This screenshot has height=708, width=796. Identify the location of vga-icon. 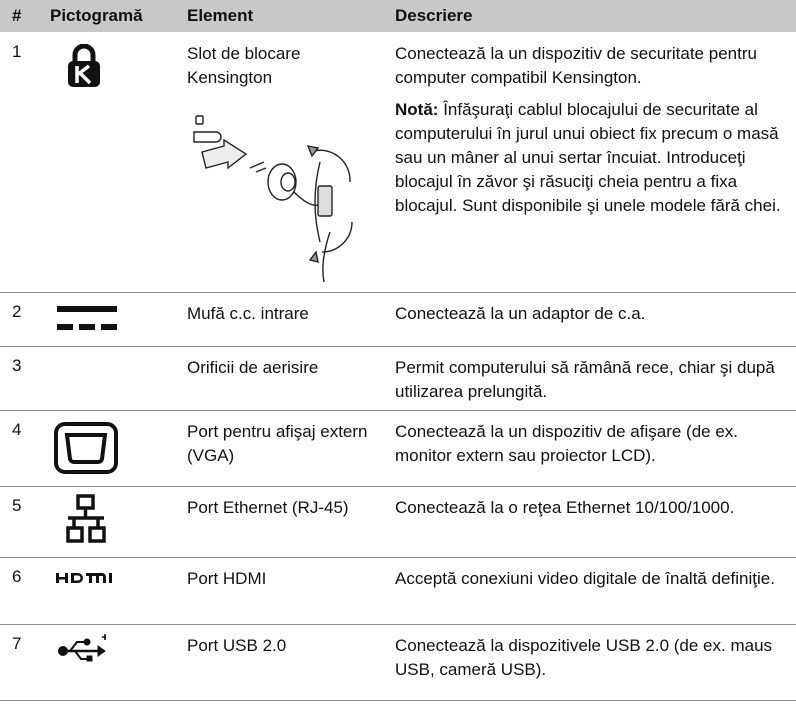
(86, 448).